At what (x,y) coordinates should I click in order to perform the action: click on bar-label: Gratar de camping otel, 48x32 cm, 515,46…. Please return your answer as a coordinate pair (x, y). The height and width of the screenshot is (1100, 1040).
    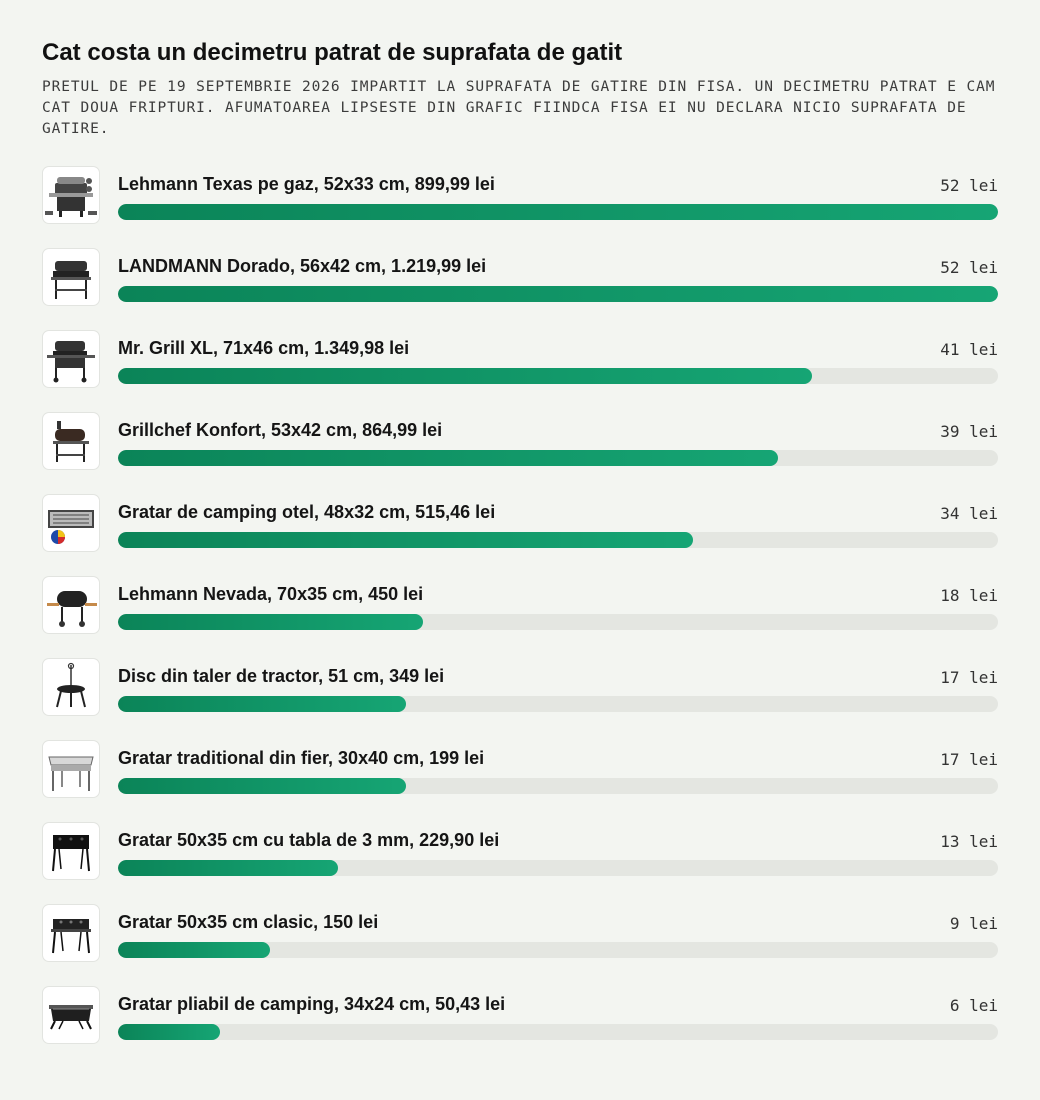
    Looking at the image, I should click on (307, 512).